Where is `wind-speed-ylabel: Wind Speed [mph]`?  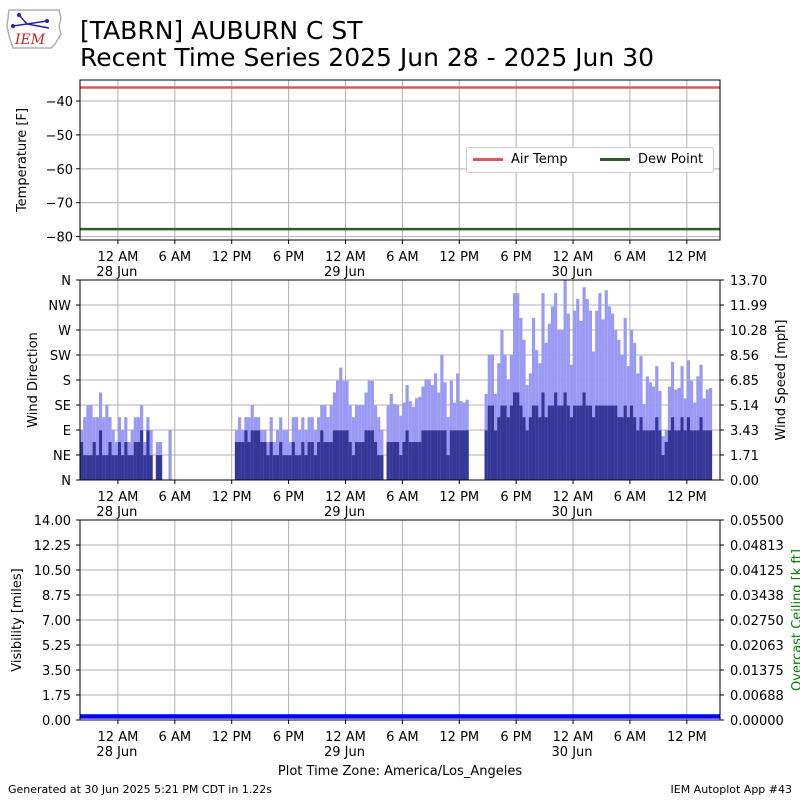
wind-speed-ylabel: Wind Speed [mph] is located at coordinates (781, 380).